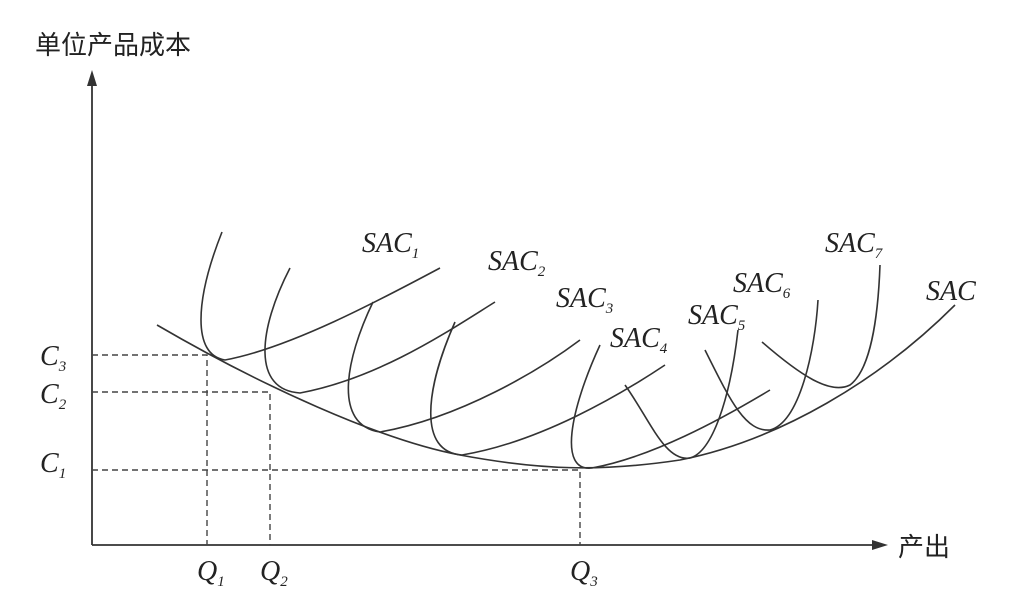 The height and width of the screenshot is (601, 1012). I want to click on output-label: Q3, so click(584, 573).